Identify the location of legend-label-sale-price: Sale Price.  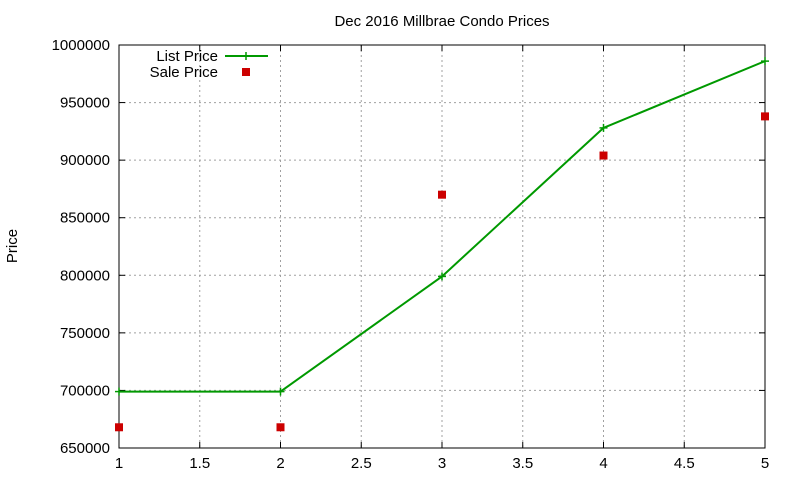
(184, 72).